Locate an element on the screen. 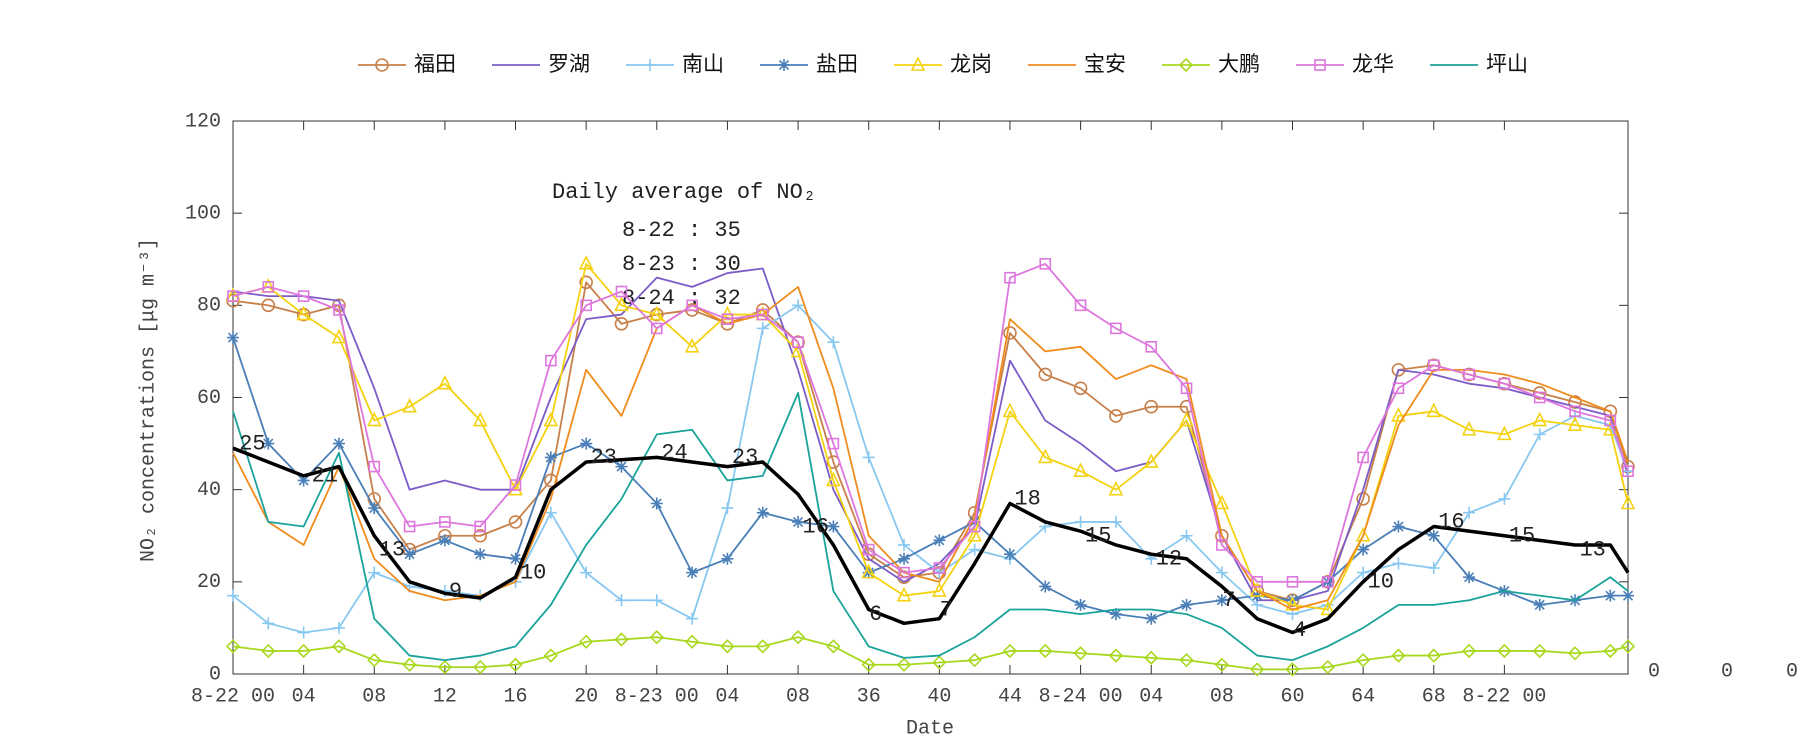 This screenshot has width=1800, height=750. average-label: 23 is located at coordinates (745, 457).